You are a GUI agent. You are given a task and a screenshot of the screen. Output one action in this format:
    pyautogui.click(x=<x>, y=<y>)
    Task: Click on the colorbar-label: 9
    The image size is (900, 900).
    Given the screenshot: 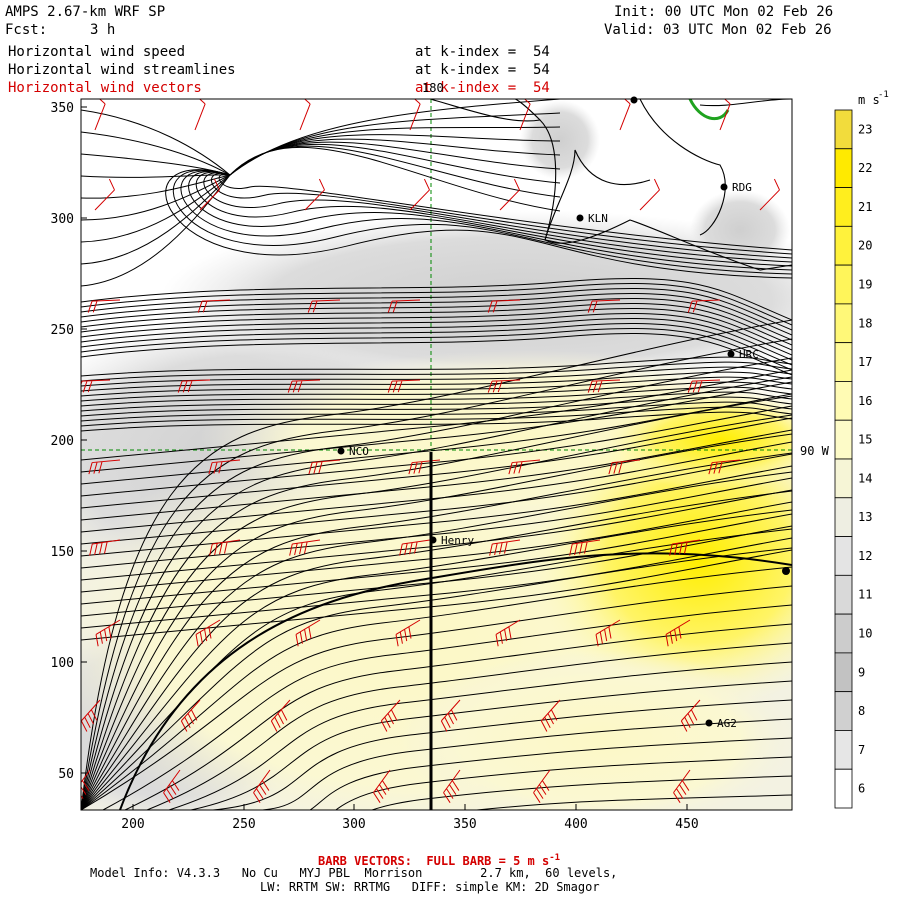 What is the action you would take?
    pyautogui.click(x=861, y=672)
    